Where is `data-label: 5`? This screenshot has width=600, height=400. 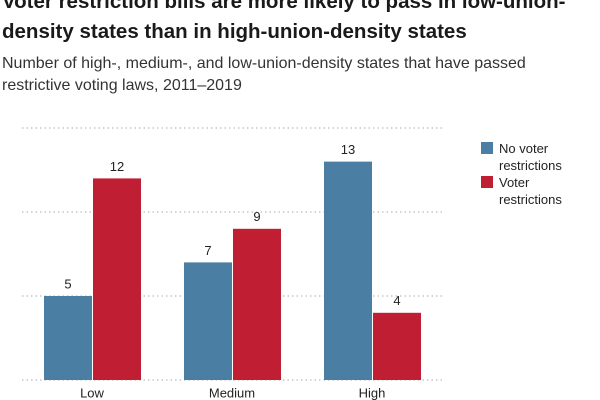 data-label: 5 is located at coordinates (67, 283).